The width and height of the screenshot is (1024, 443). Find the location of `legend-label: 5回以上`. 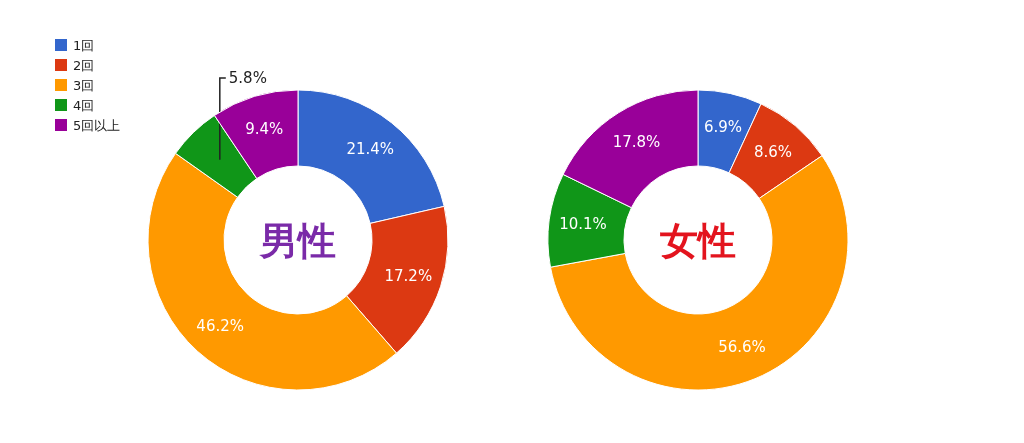

legend-label: 5回以上 is located at coordinates (97, 125).